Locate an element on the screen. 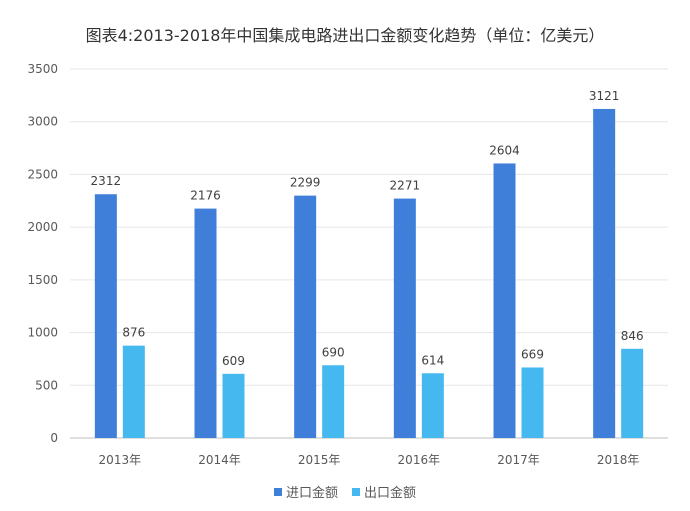 This screenshot has height=511, width=690. x-tick-label: 2015年 is located at coordinates (319, 460).